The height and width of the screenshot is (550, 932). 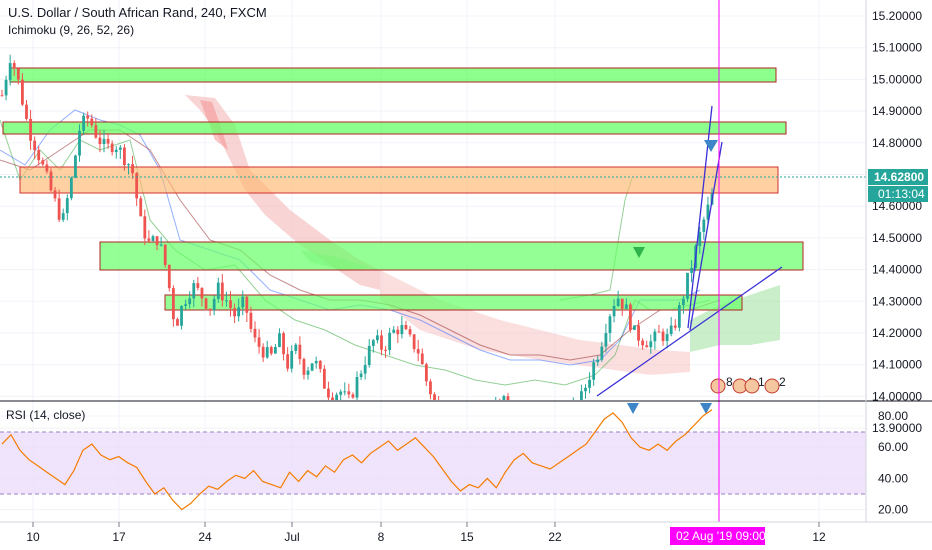 I want to click on price-tick-label: 14.90000, so click(x=897, y=111).